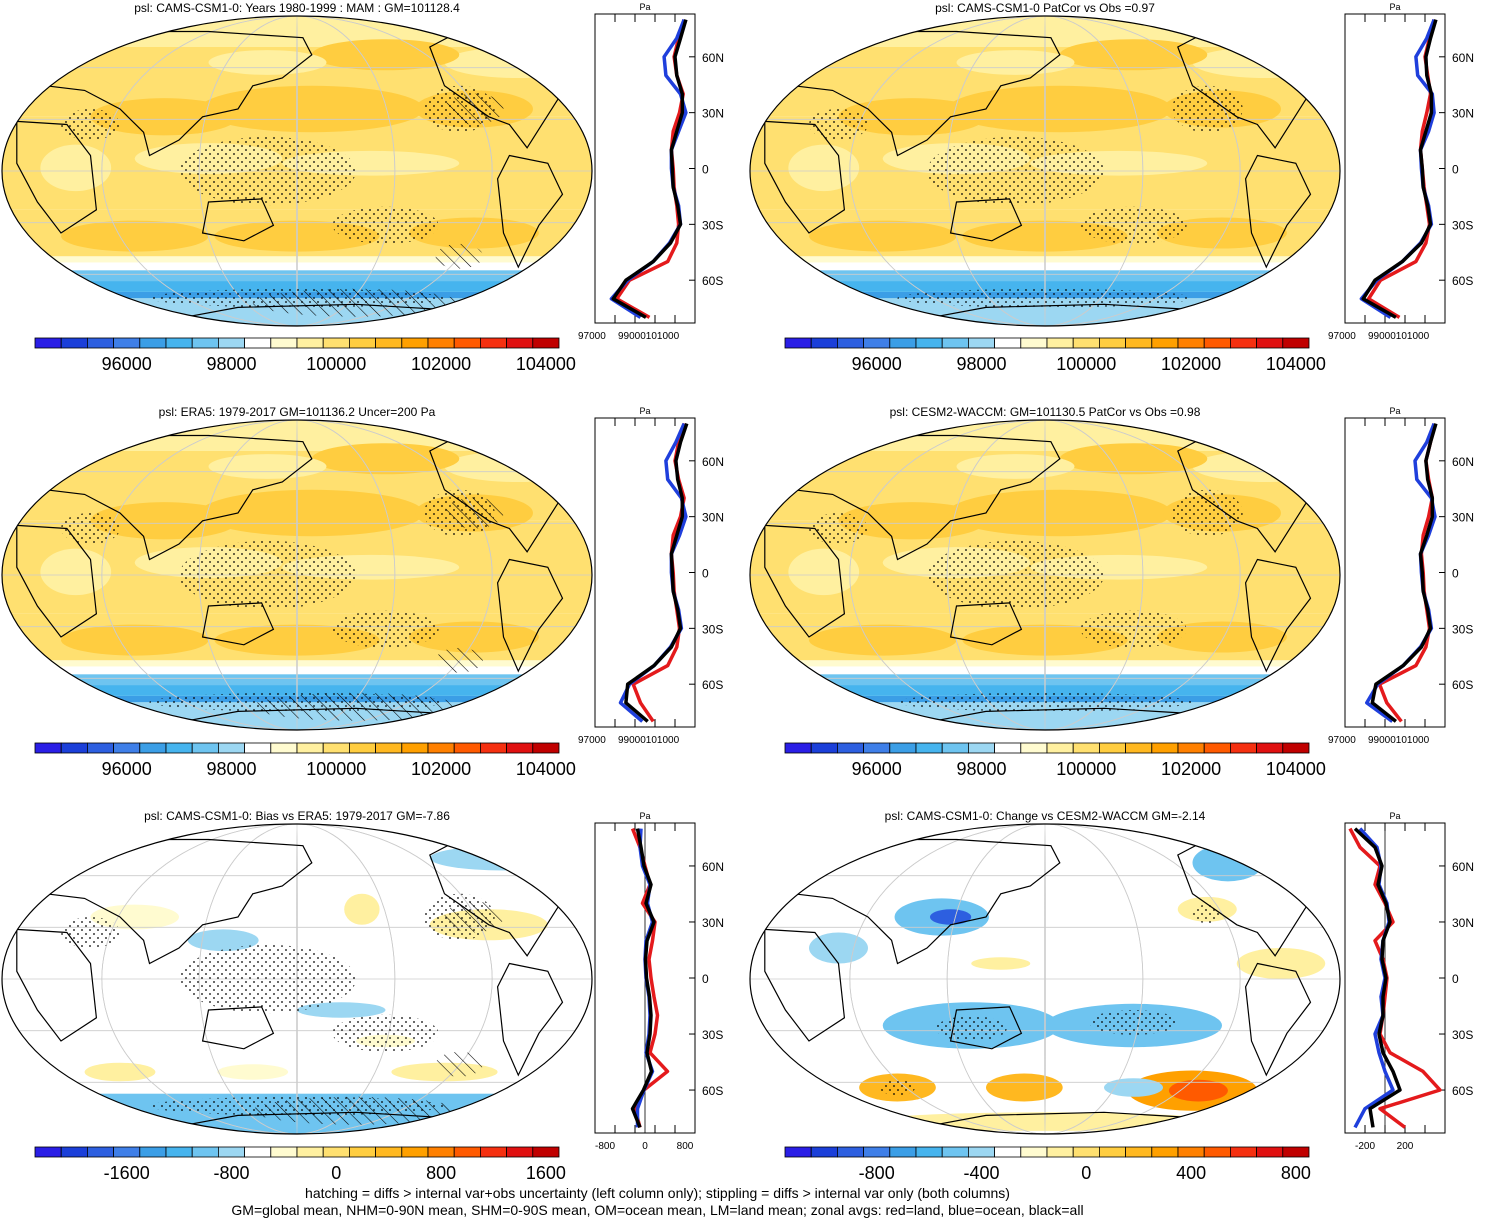 The image size is (1485, 1218). Describe the element at coordinates (127, 1173) in the screenshot. I see `colorbar-label: -1600` at that location.